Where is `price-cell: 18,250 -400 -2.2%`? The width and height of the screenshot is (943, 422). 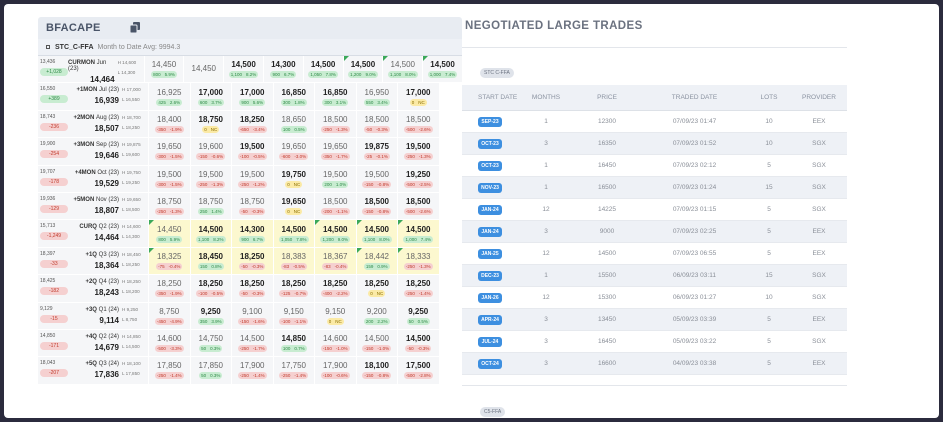
price-cell: 18,250 -400 -2.2% is located at coordinates (335, 288).